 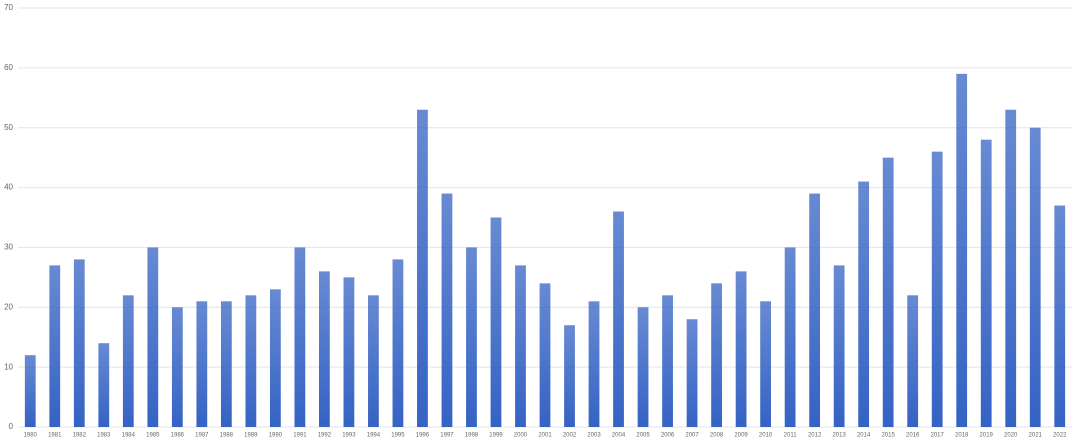 I want to click on x-tick-label: 2022, so click(x=1060, y=436).